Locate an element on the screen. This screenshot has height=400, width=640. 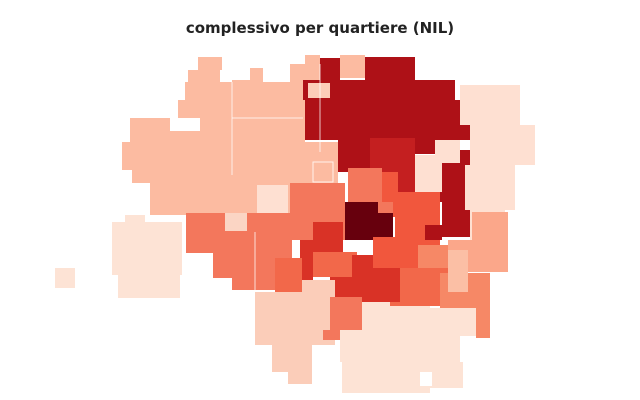
region-border-box is located at coordinates (323, 172).